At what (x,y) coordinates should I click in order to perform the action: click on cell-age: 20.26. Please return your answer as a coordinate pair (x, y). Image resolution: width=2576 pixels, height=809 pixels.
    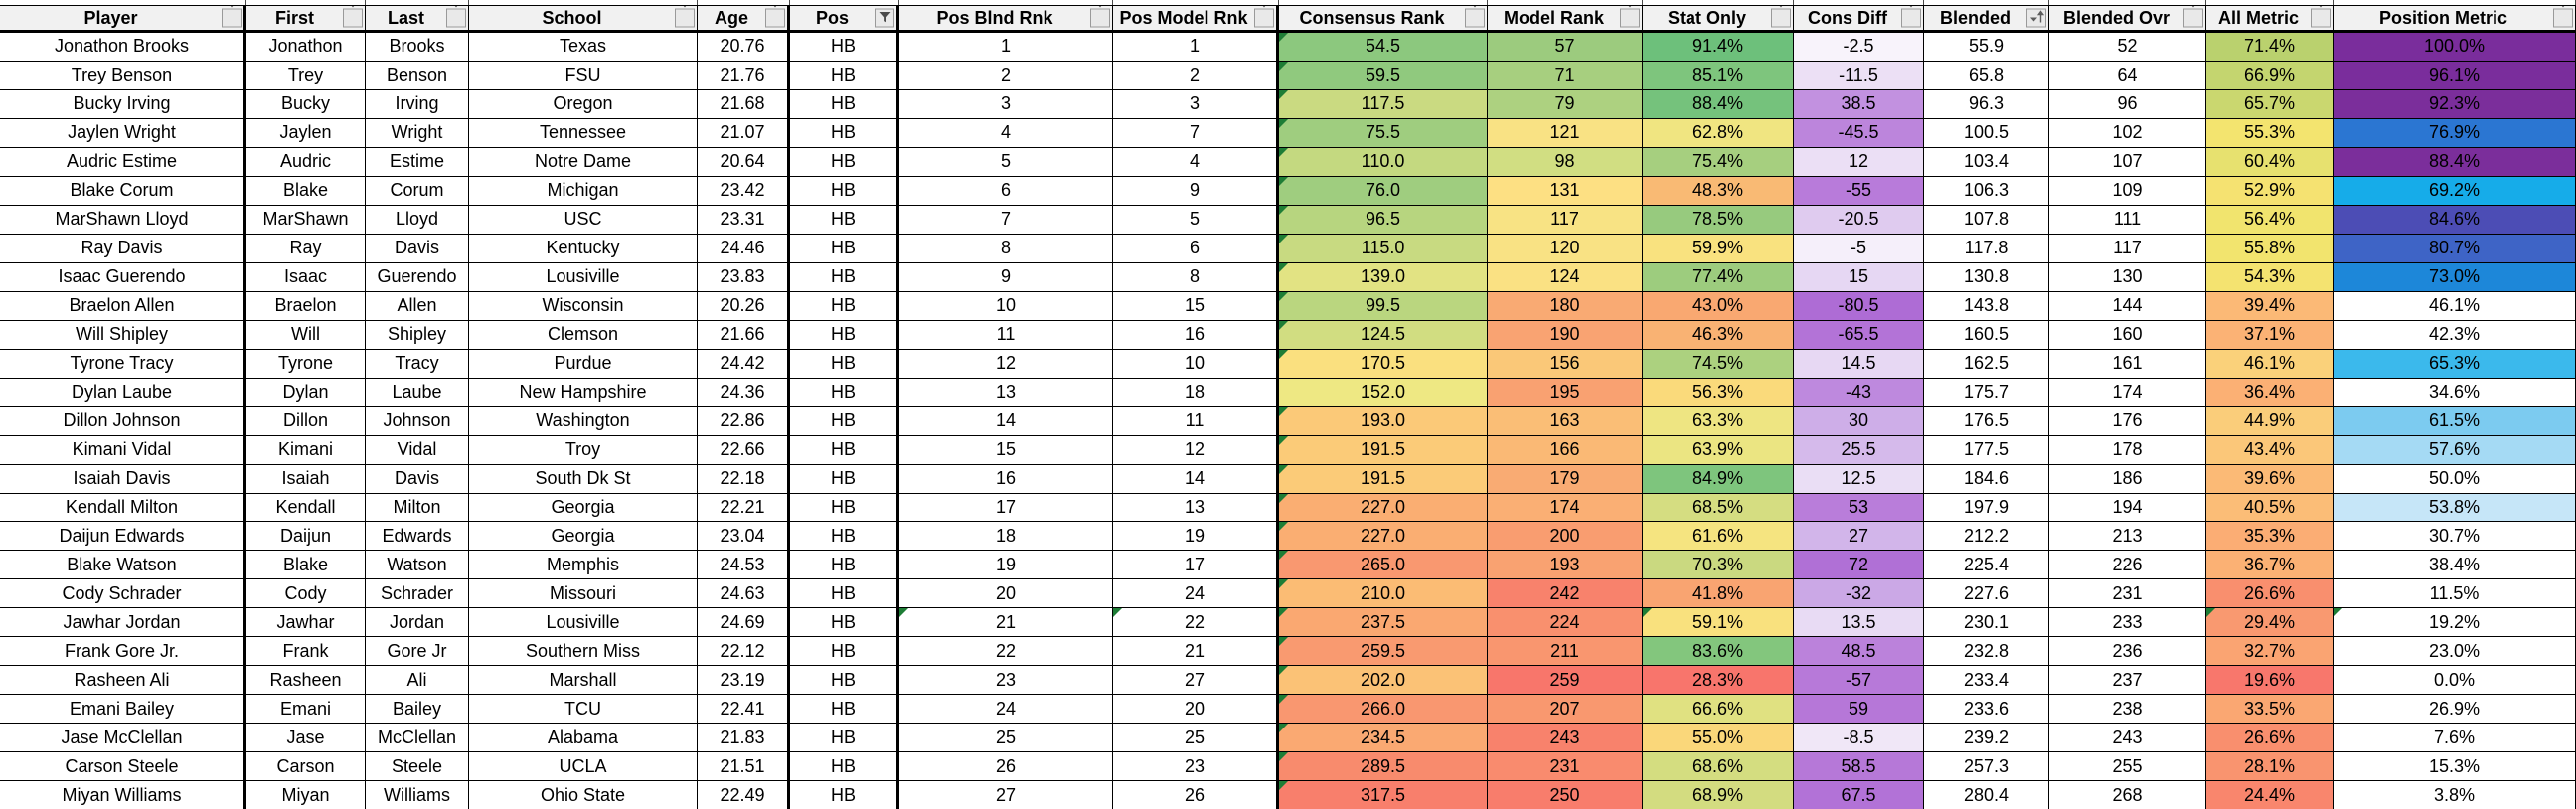
    Looking at the image, I should click on (744, 305).